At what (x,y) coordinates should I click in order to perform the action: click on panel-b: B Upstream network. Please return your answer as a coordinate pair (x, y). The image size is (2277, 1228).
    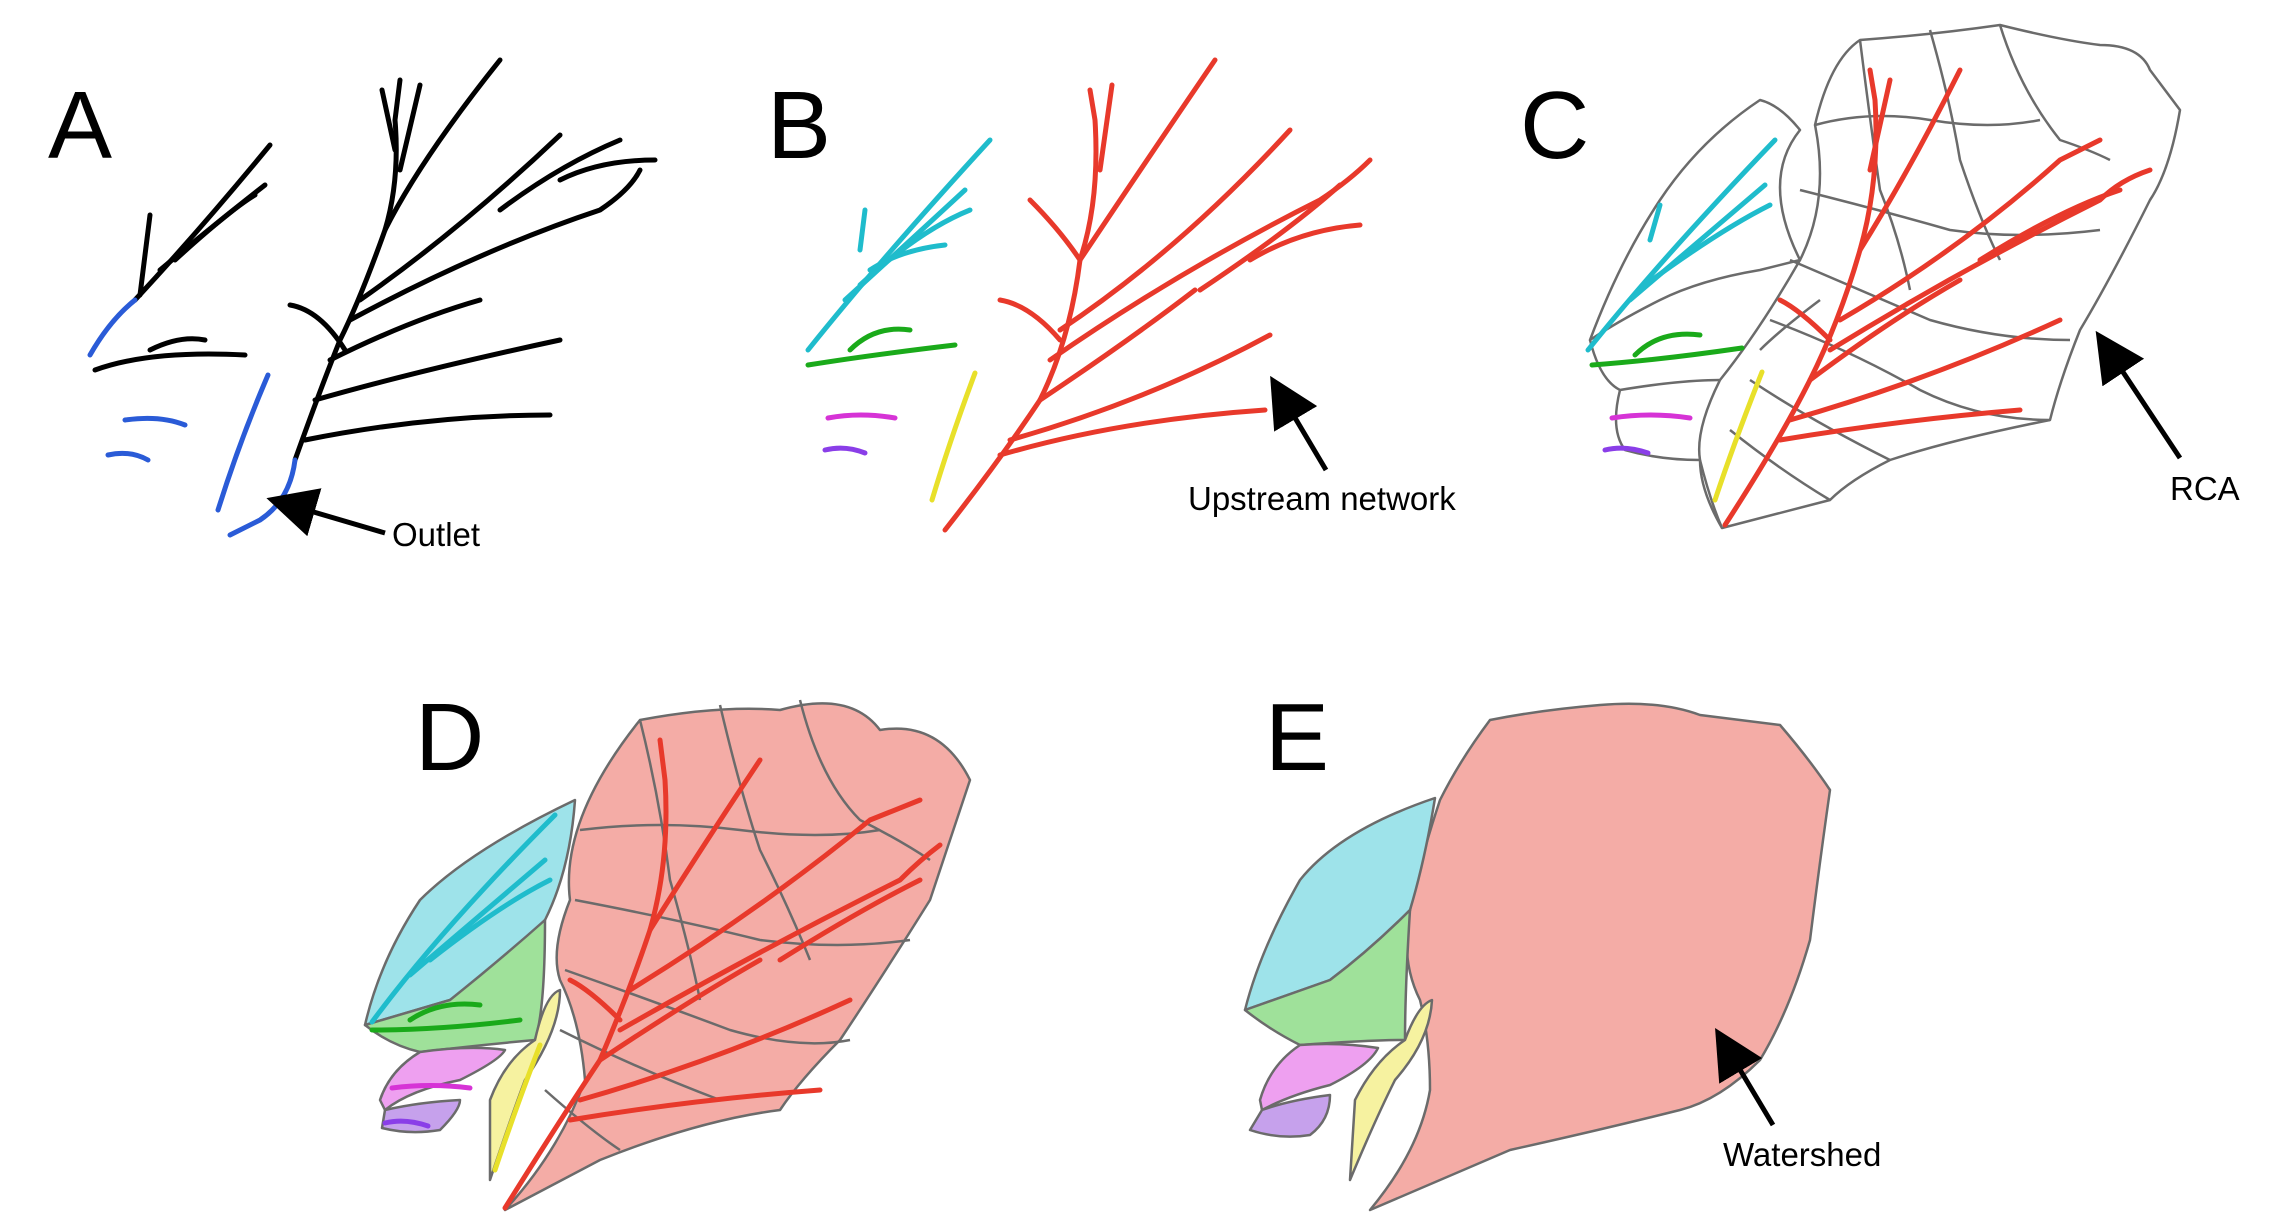
    Looking at the image, I should click on (1111, 295).